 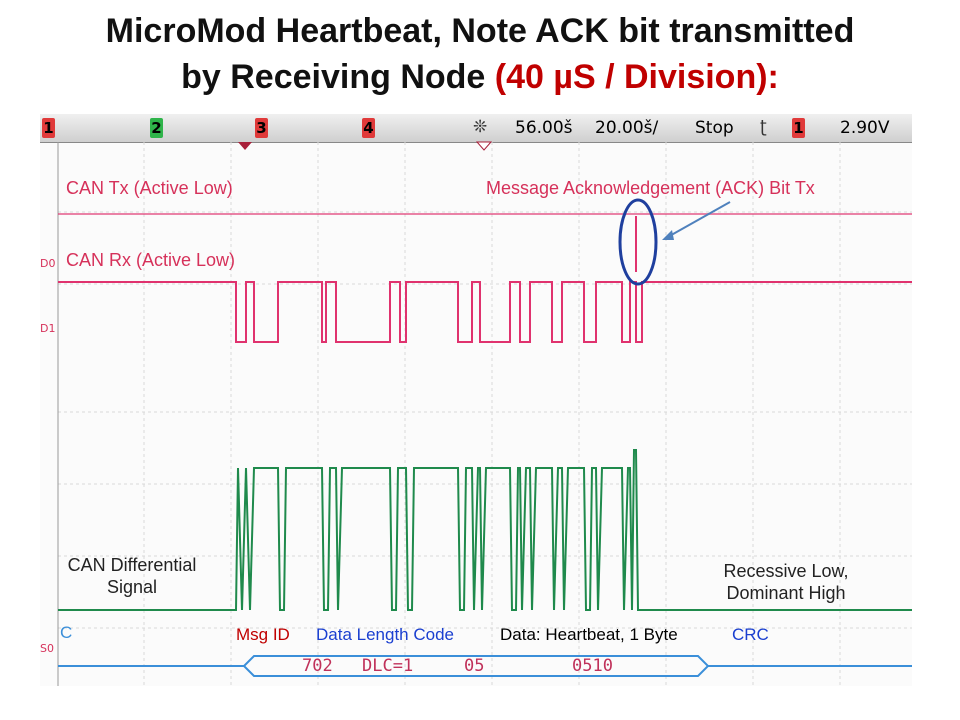 I want to click on channel-4-button: 4, so click(x=368, y=128).